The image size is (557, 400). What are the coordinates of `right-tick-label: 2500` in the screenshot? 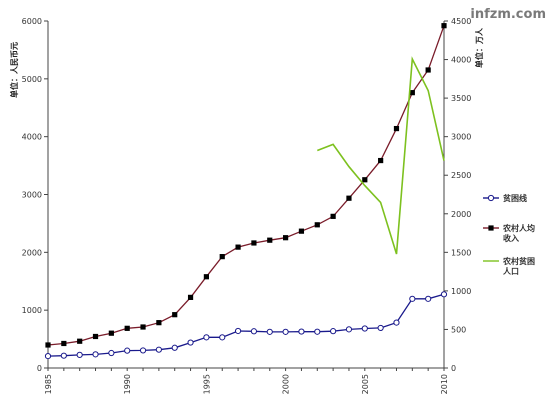 It's located at (461, 175).